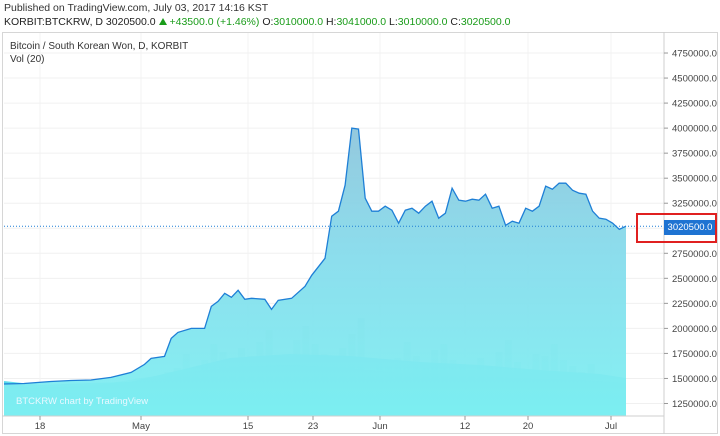 This screenshot has width=720, height=436. What do you see at coordinates (27, 59) in the screenshot?
I see `legend-volume: Vol (20)` at bounding box center [27, 59].